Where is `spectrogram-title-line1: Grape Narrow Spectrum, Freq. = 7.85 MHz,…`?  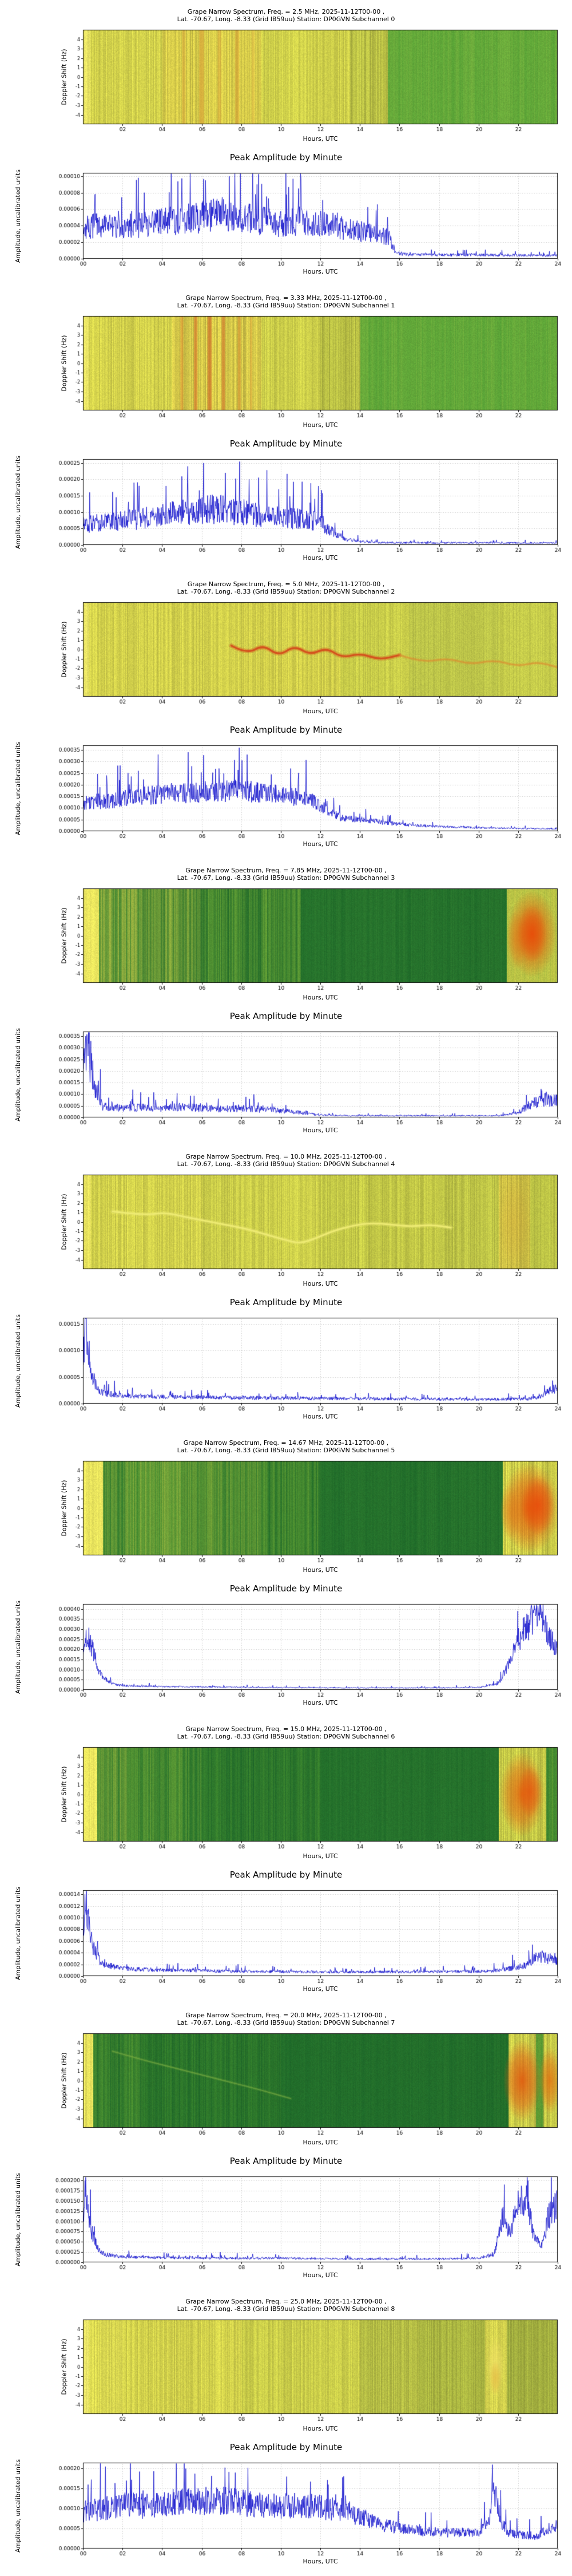
spectrogram-title-line1: Grape Narrow Spectrum, Freq. = 7.85 MHz,… is located at coordinates (286, 870).